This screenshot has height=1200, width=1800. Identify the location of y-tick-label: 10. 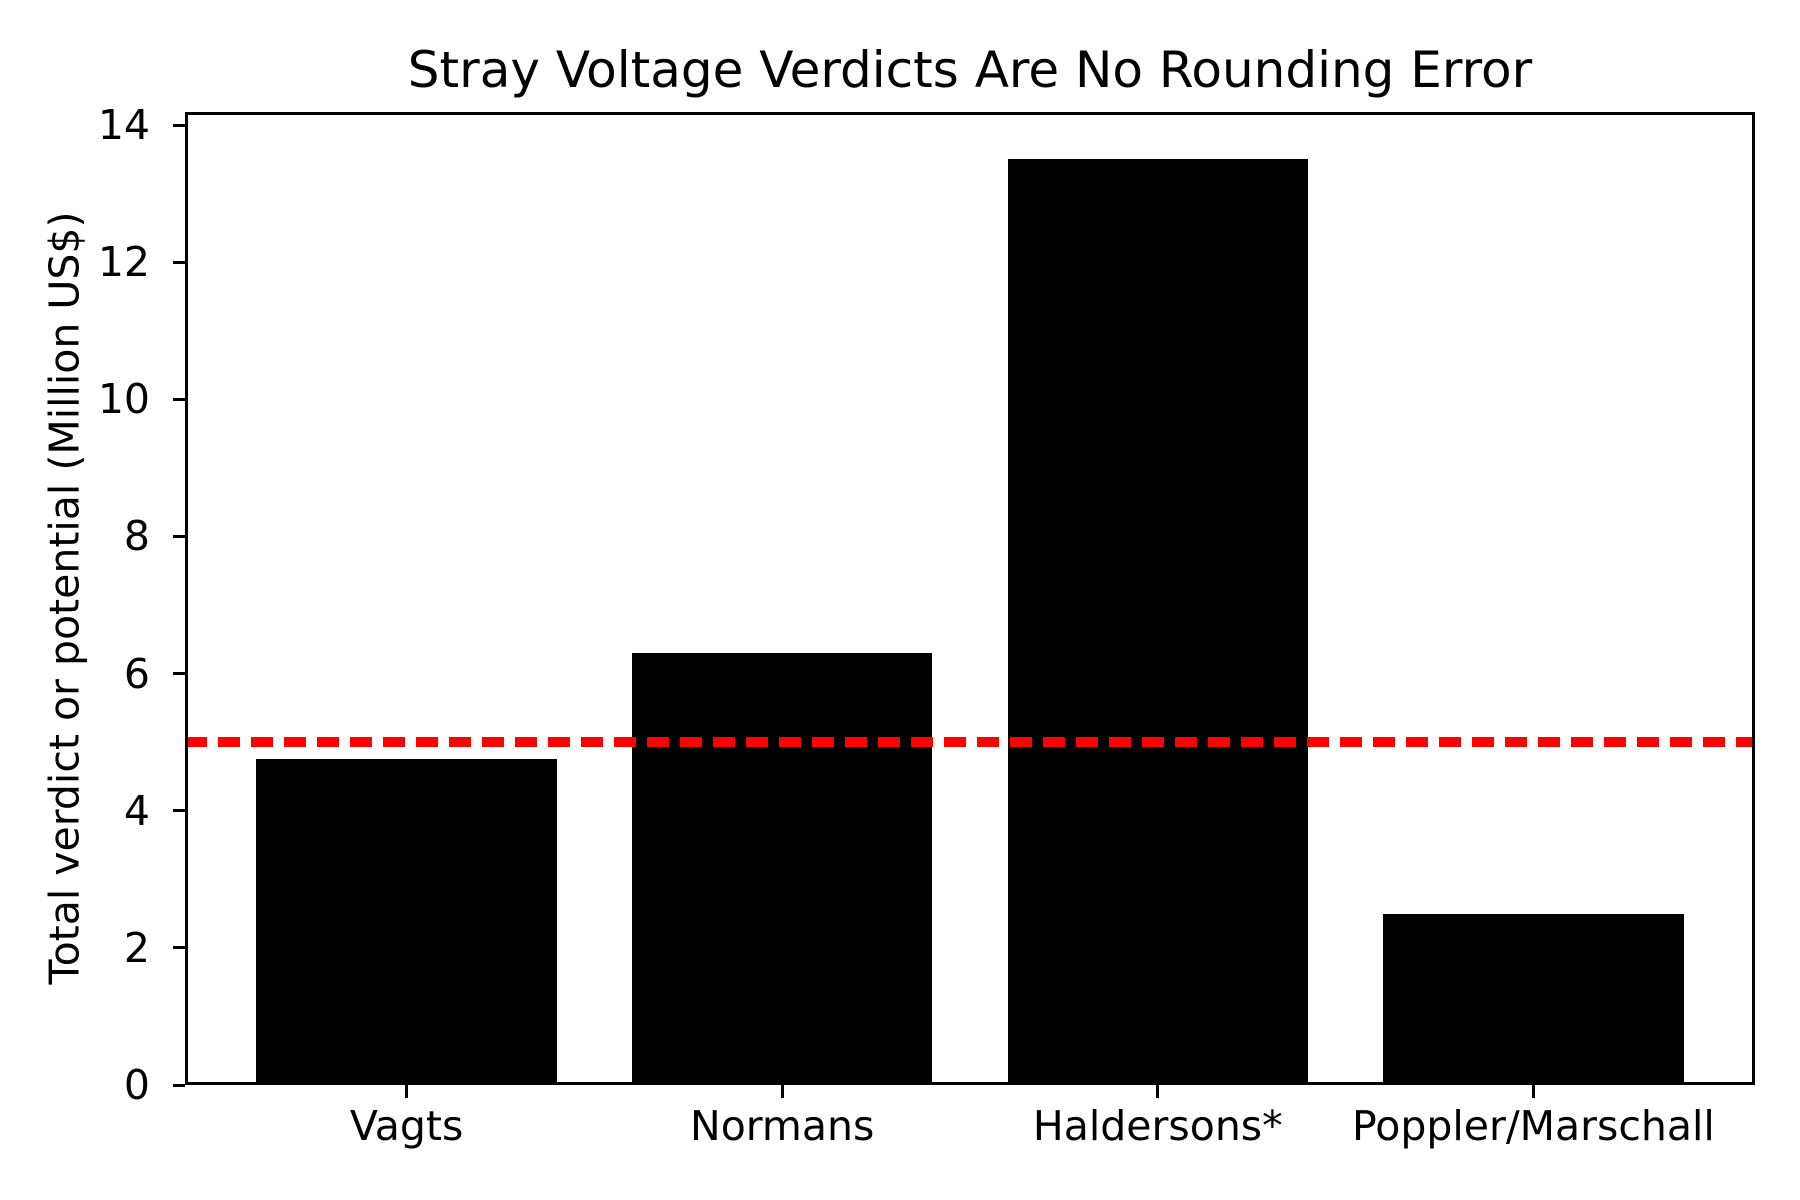
(123, 399).